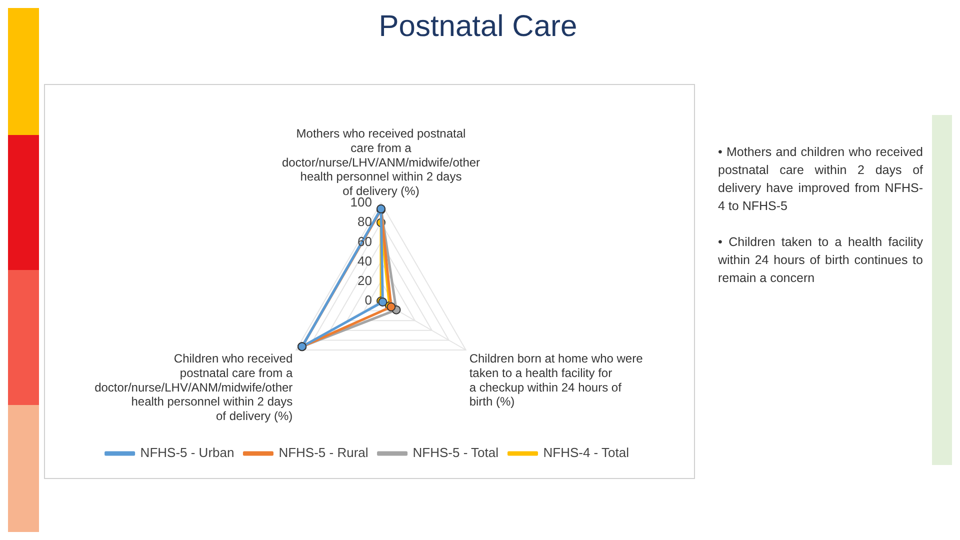 This screenshot has width=960, height=540. What do you see at coordinates (586, 452) in the screenshot?
I see `legend-label: NFHS-4 - Total` at bounding box center [586, 452].